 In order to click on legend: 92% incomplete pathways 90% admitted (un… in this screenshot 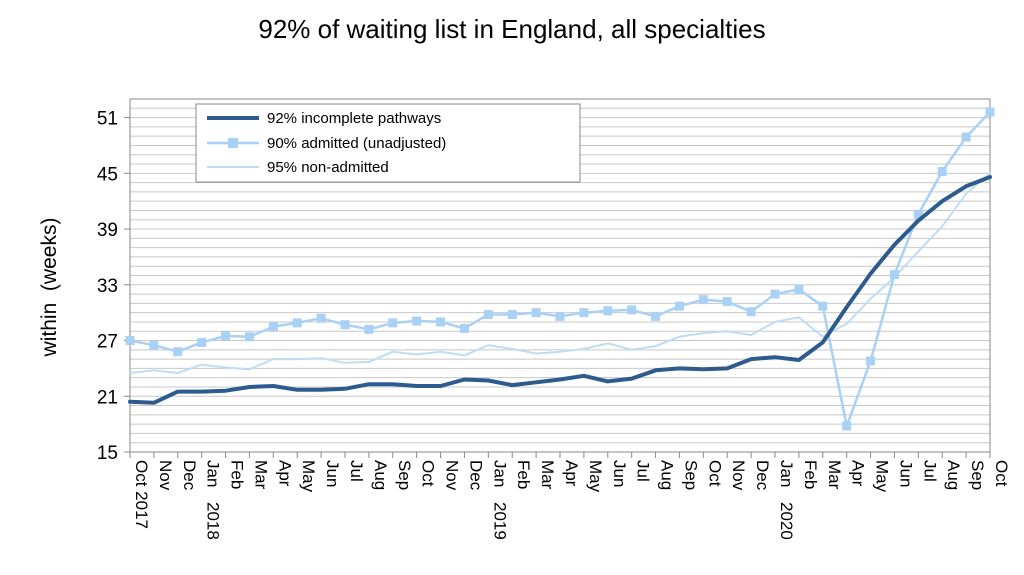, I will do `click(388, 143)`.